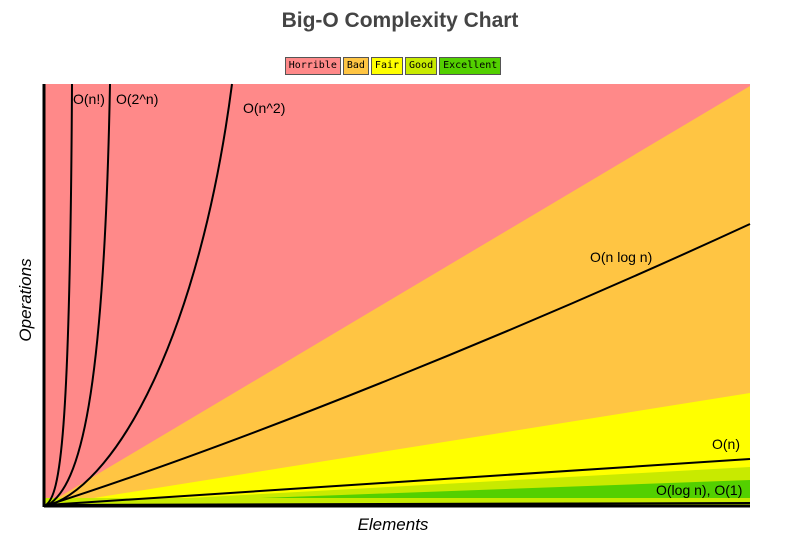 The image size is (800, 556). I want to click on region-floor-band, so click(397, 502).